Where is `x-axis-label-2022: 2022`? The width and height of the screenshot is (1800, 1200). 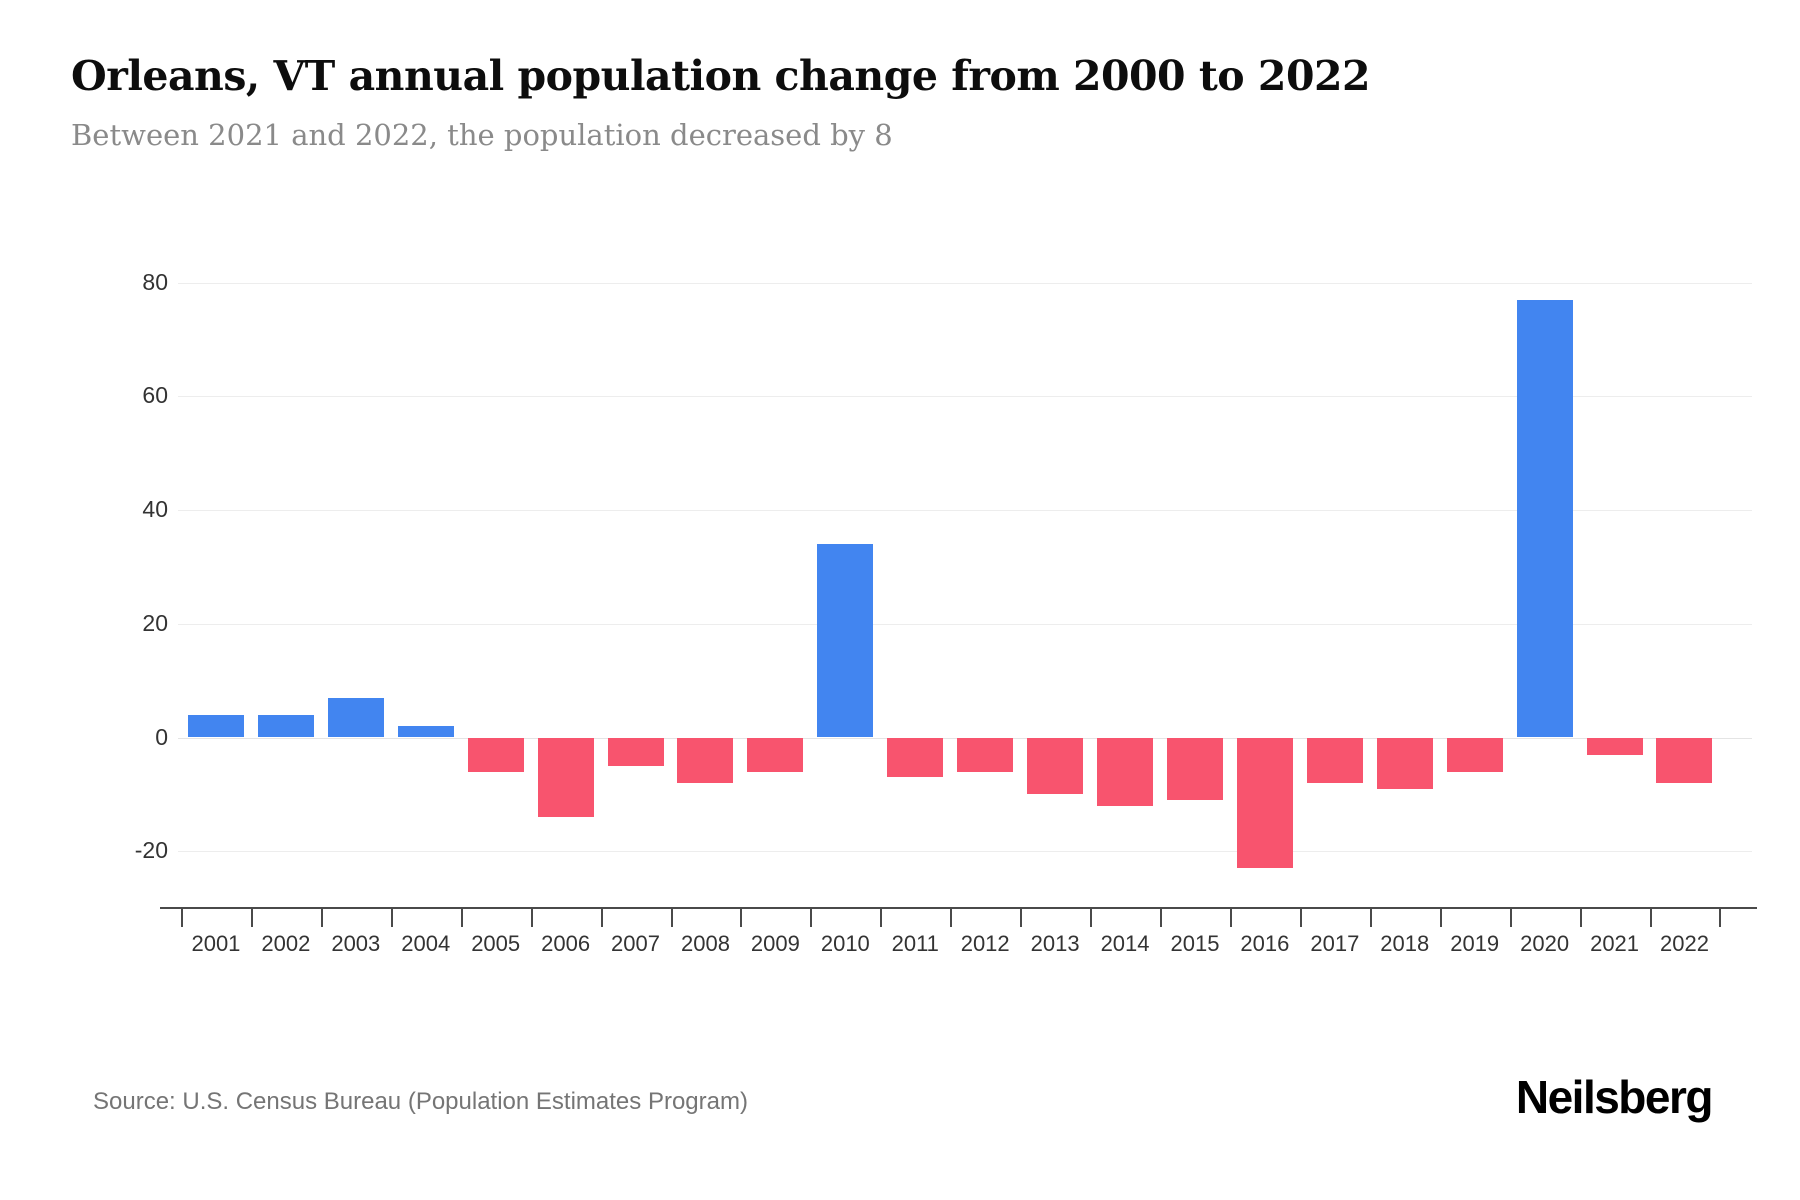
x-axis-label-2022: 2022 is located at coordinates (1684, 943).